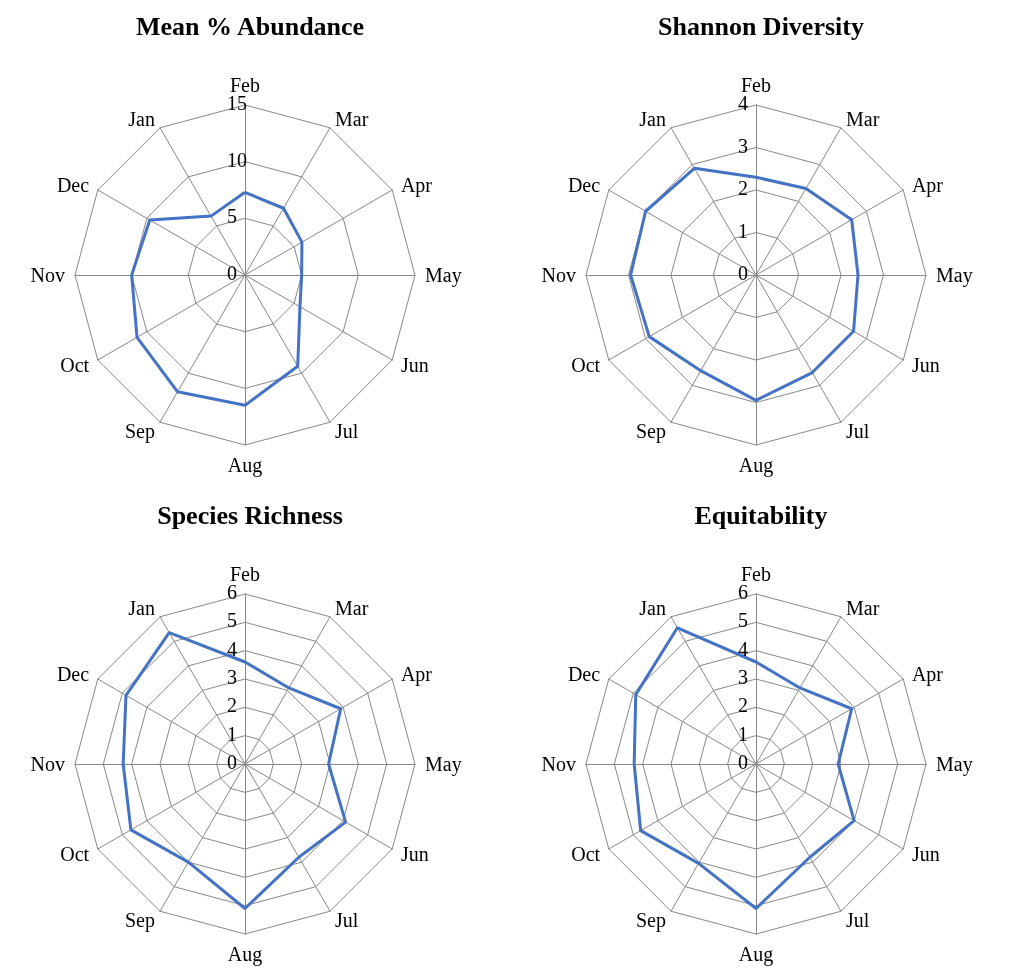 The height and width of the screenshot is (979, 1022). I want to click on chart-title: Species Richness, so click(250, 515).